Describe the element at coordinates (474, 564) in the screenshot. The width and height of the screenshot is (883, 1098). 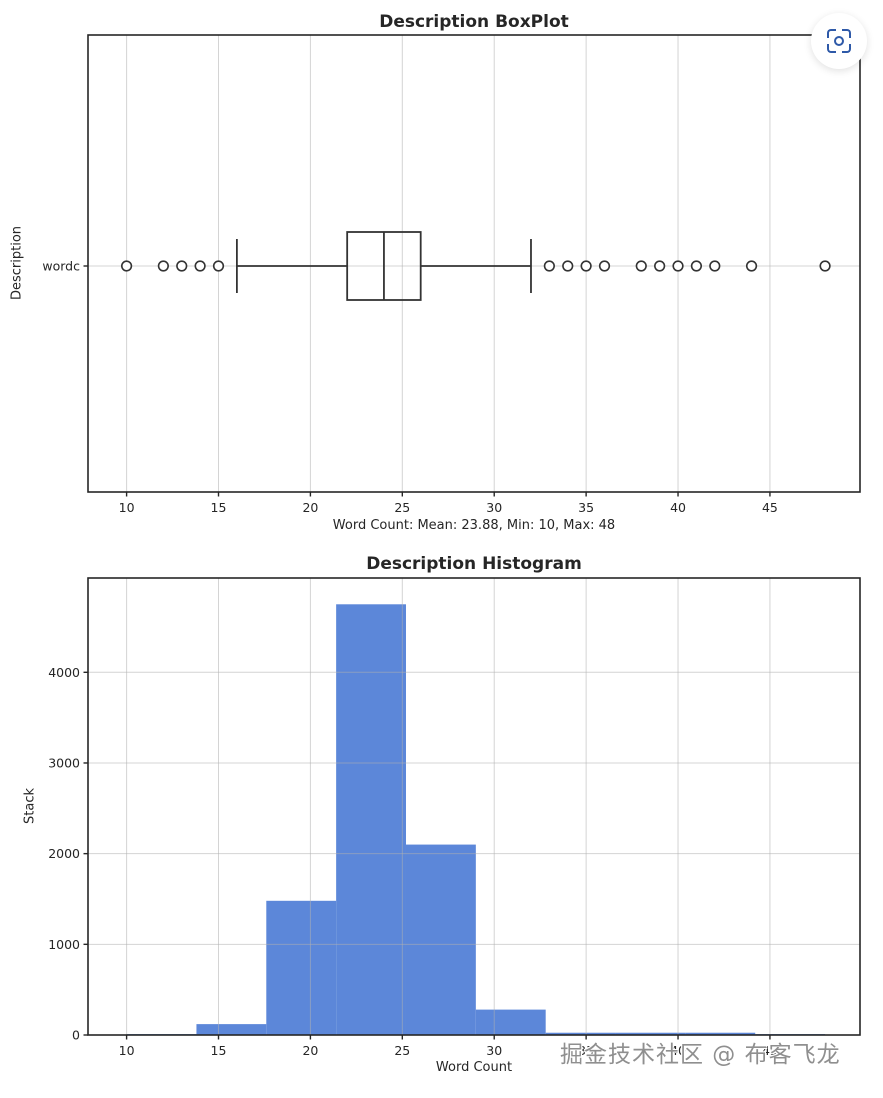
I see `histogram-title: Description Histogram` at that location.